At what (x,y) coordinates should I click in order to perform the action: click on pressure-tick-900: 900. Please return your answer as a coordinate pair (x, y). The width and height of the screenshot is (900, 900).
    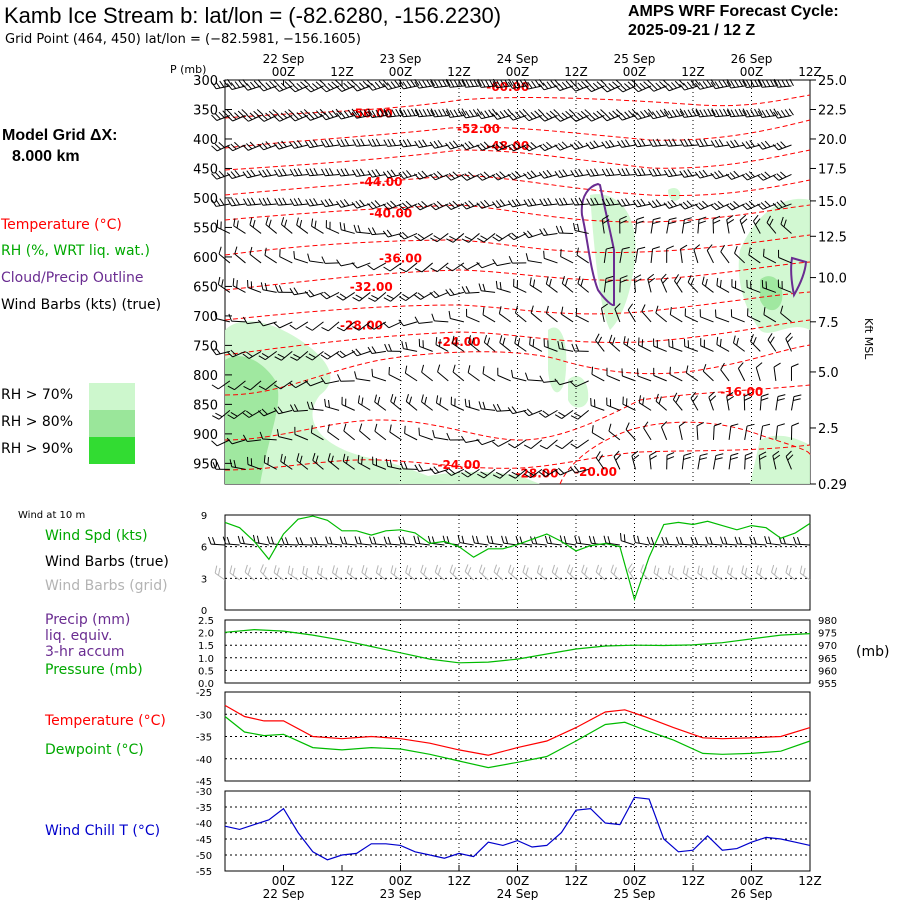
    Looking at the image, I should click on (205, 435).